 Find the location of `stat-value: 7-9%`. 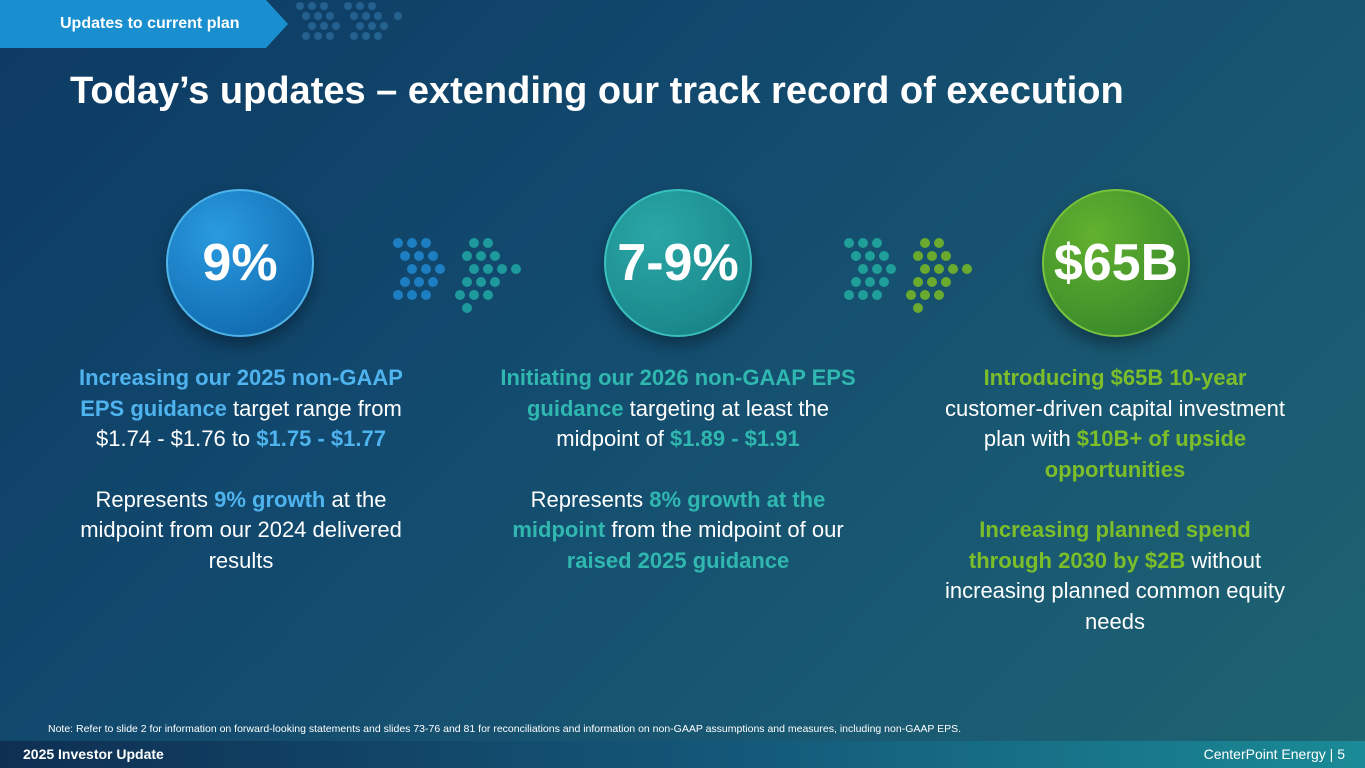

stat-value: 7-9% is located at coordinates (678, 263).